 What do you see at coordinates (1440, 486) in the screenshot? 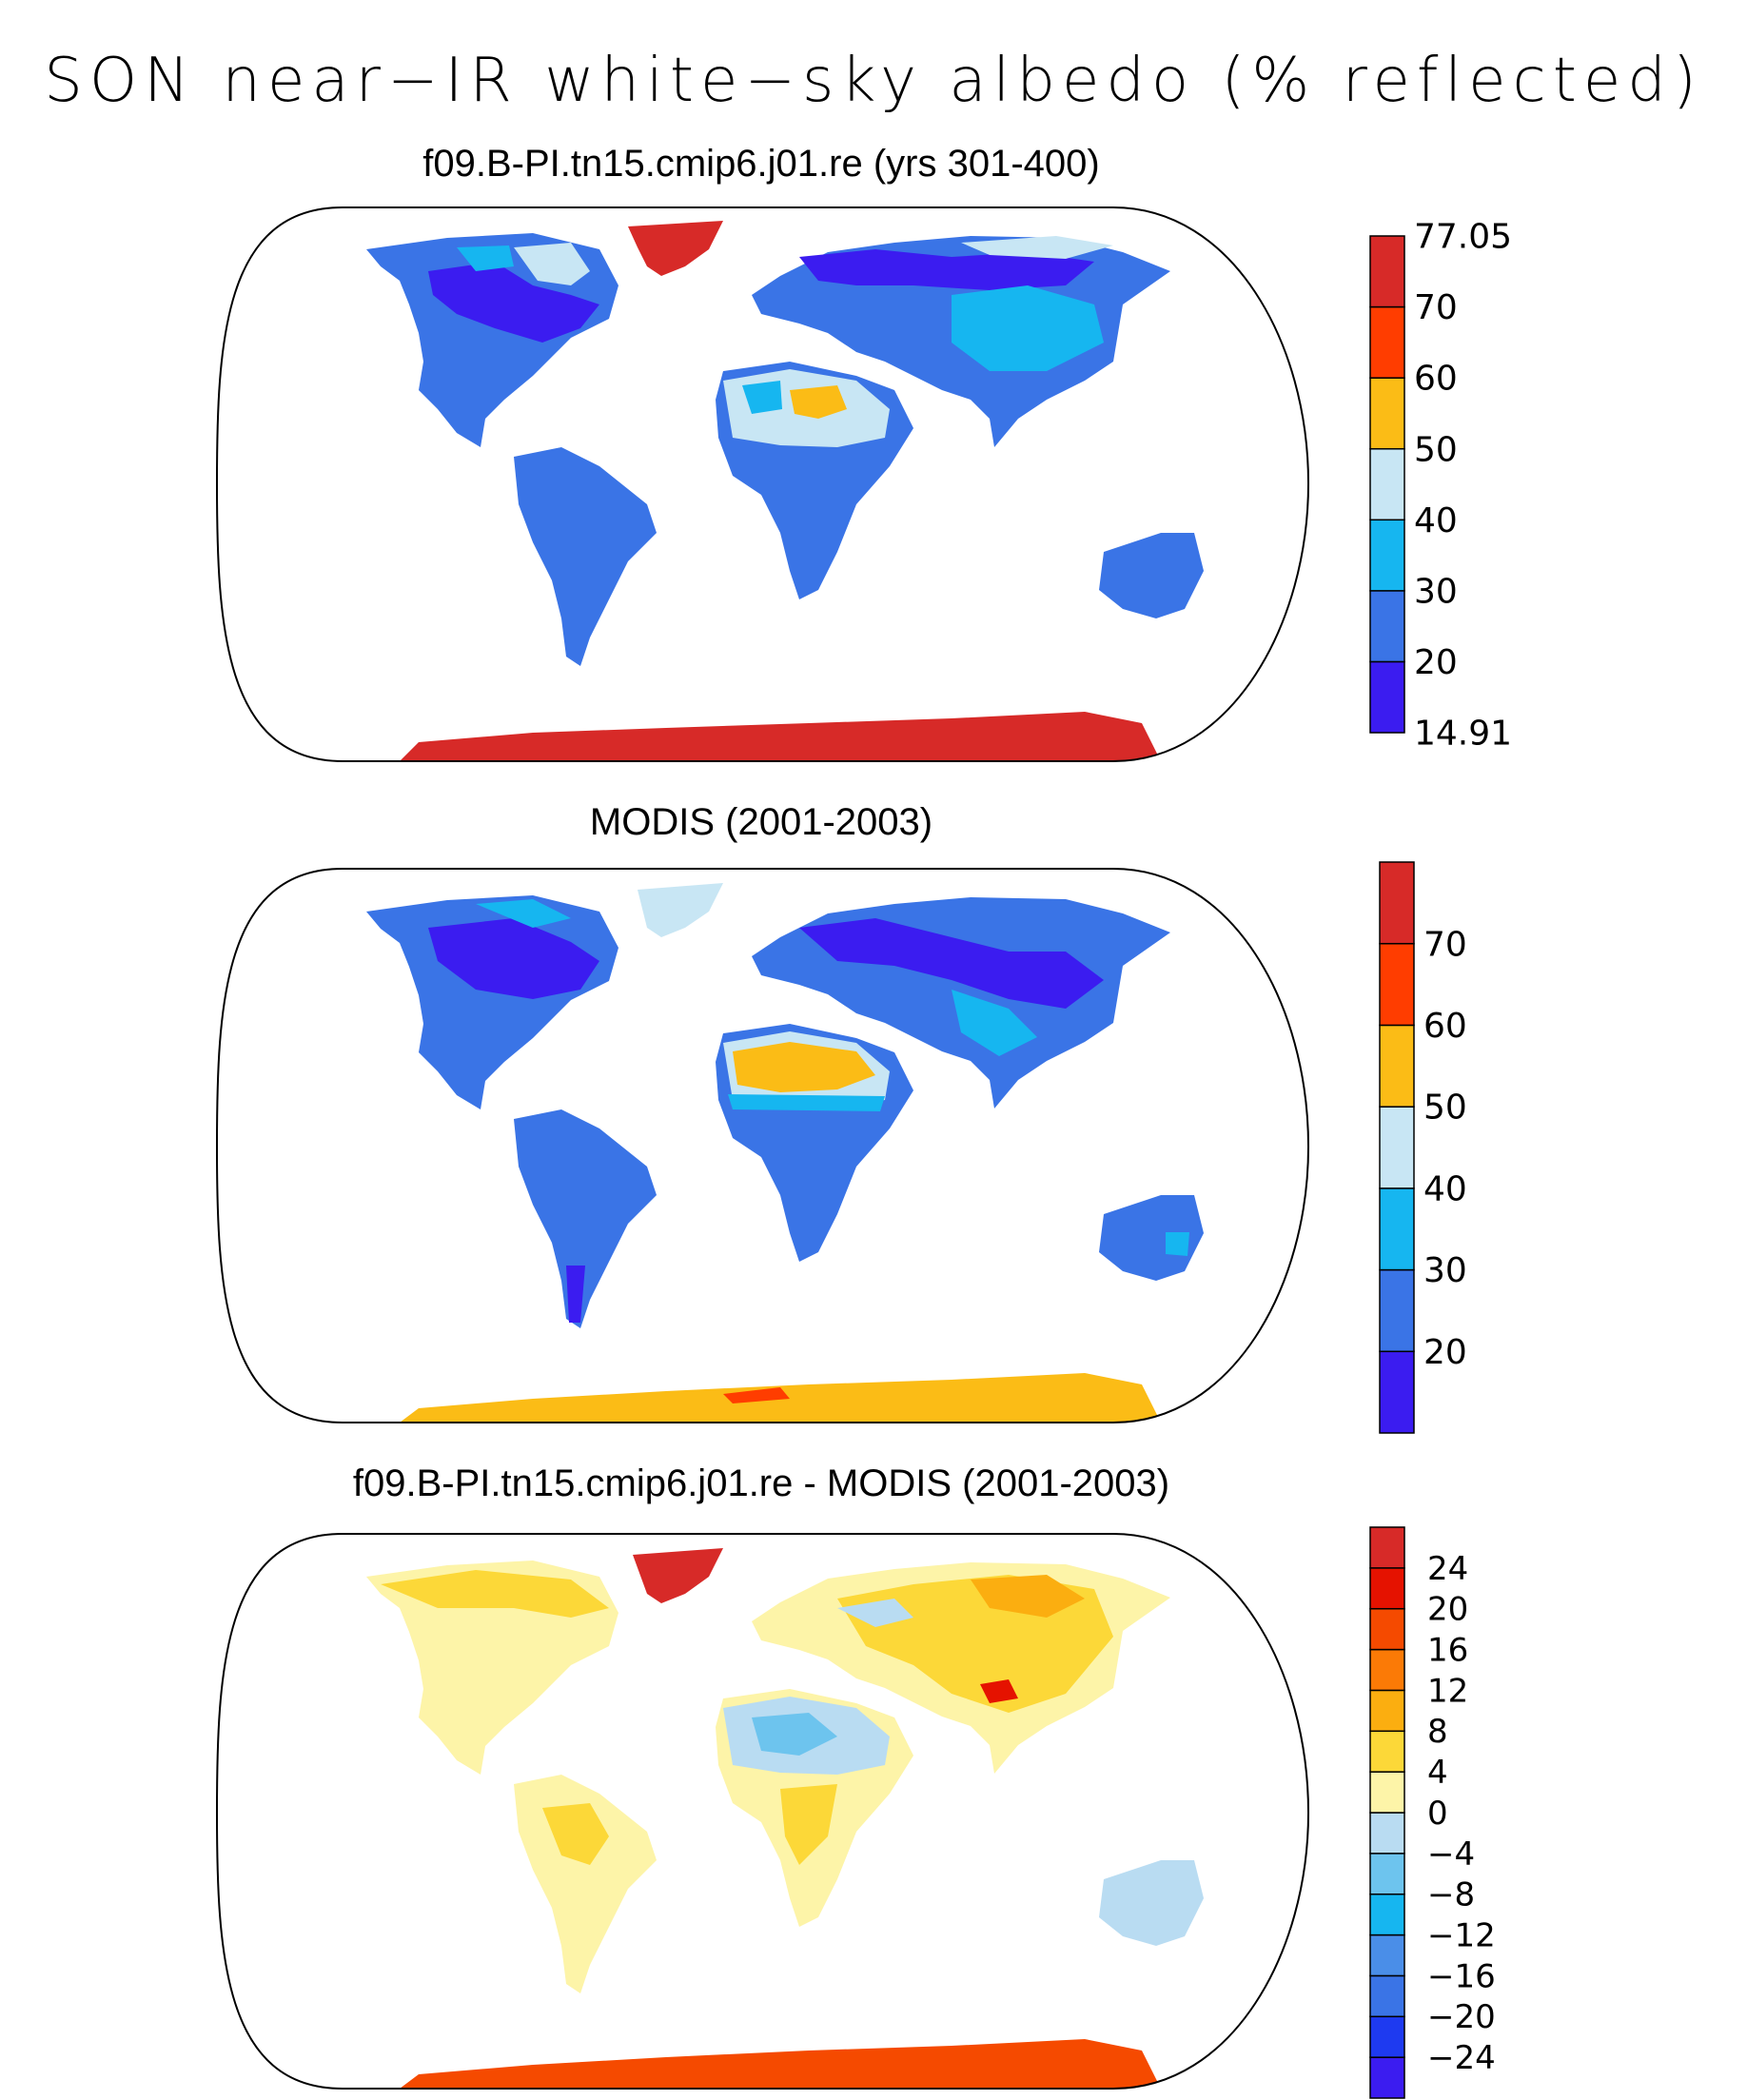
I see `colorbar-panel-1: 14.91 20 30 40 50 60 70 77.05` at bounding box center [1440, 486].